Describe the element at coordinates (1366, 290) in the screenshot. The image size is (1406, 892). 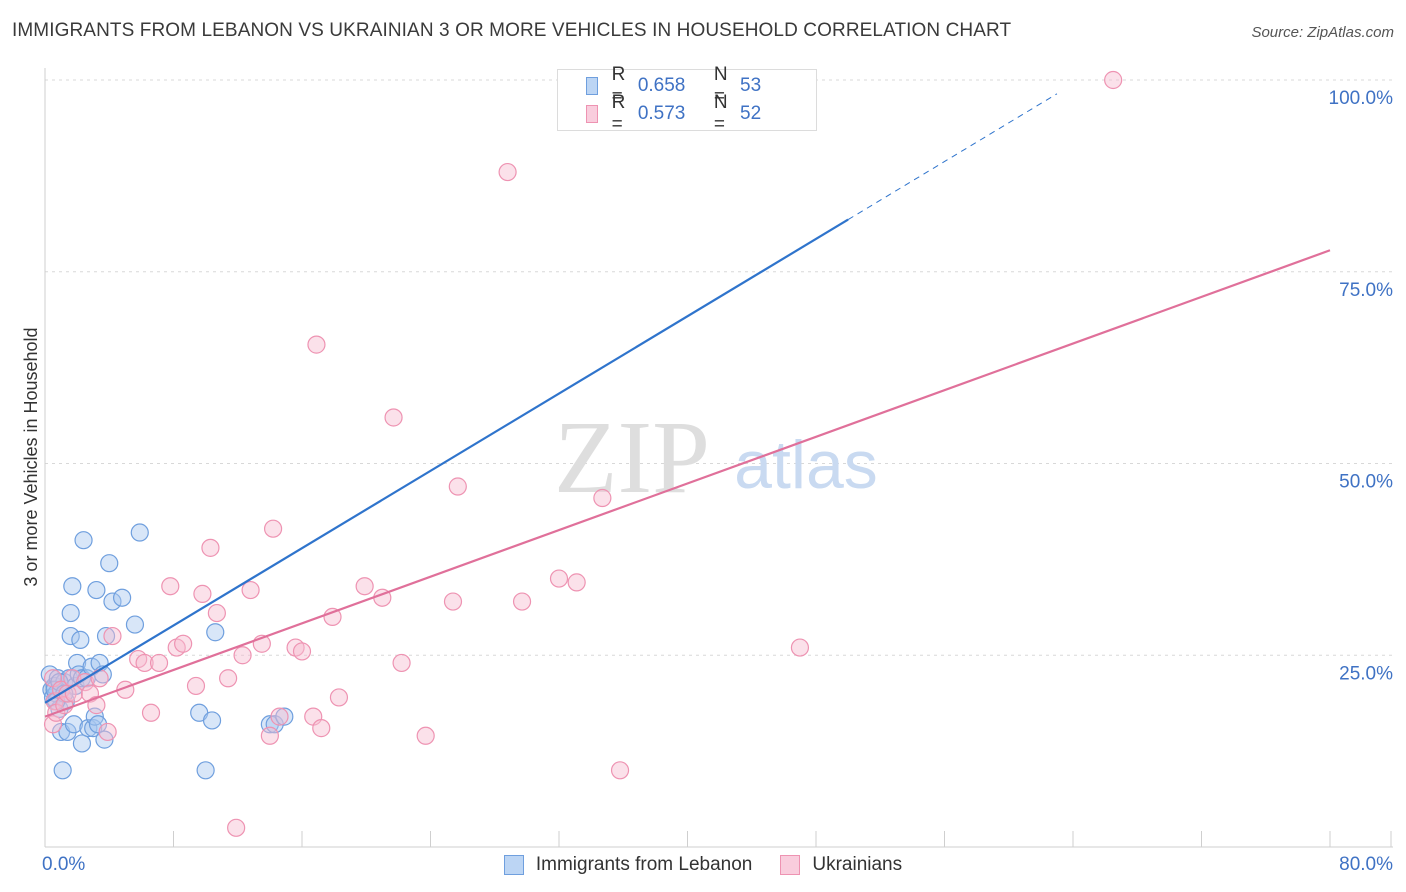
I see `y-tick-label-75: 75.0%` at that location.